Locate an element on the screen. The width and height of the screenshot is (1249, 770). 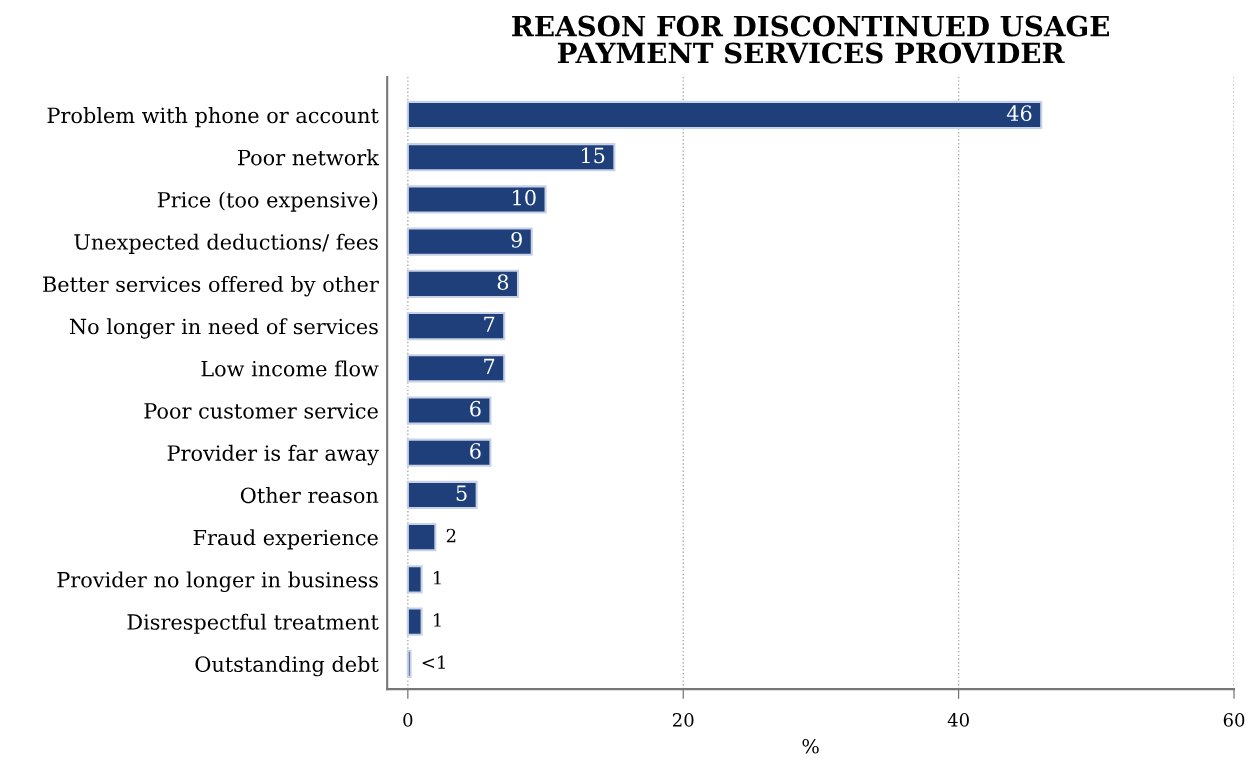
y-tick-label: Problem with phone or account is located at coordinates (213, 117).